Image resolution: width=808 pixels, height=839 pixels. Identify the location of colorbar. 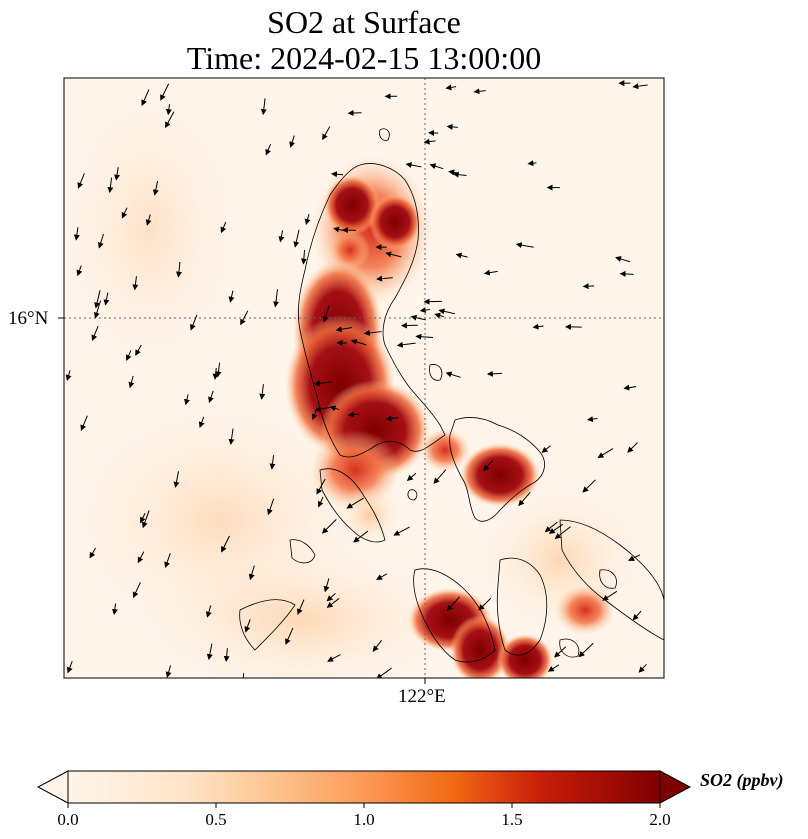
(364, 789).